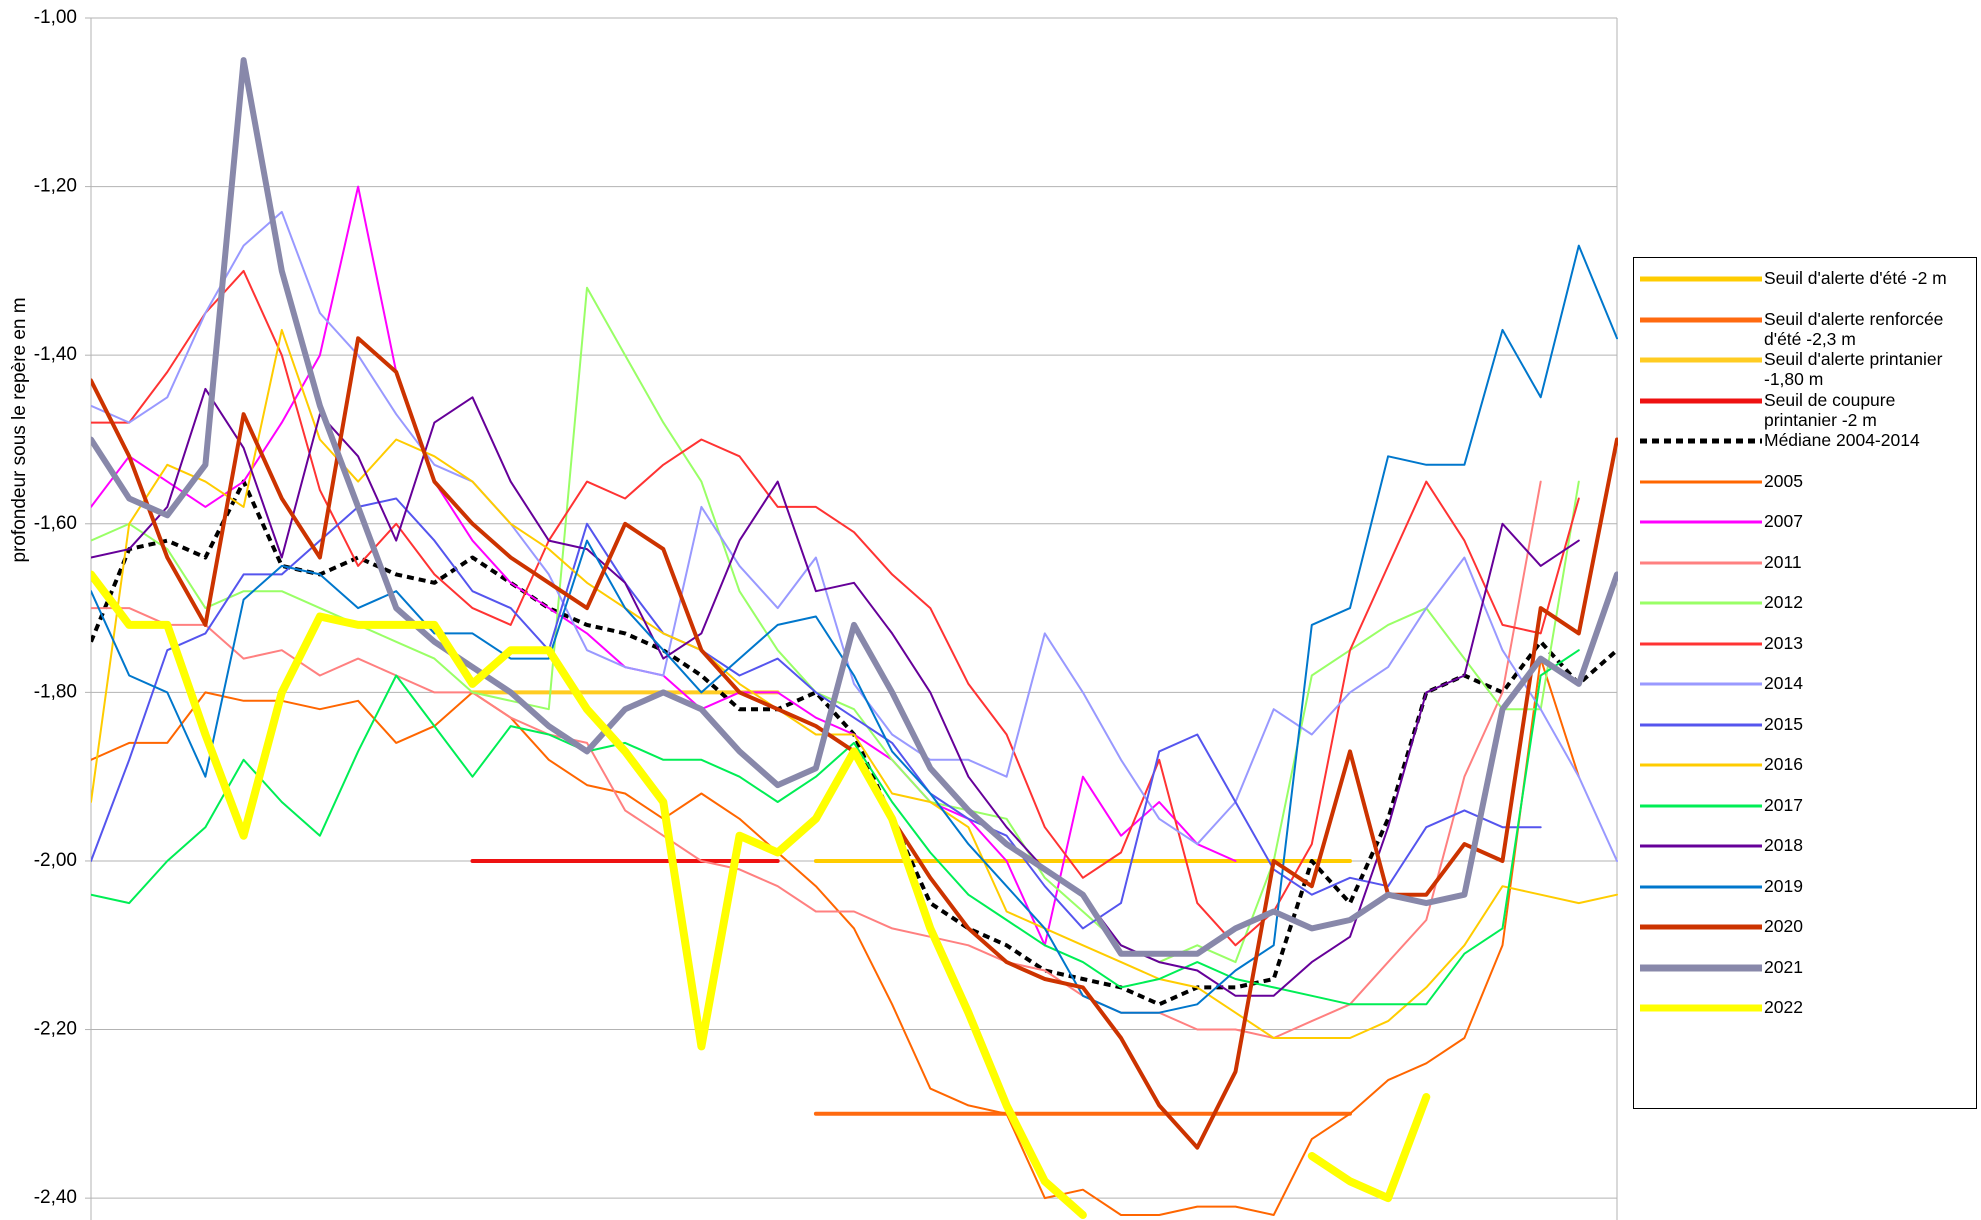 The image size is (1981, 1220). I want to click on legend-item: 2018, so click(1805, 855).